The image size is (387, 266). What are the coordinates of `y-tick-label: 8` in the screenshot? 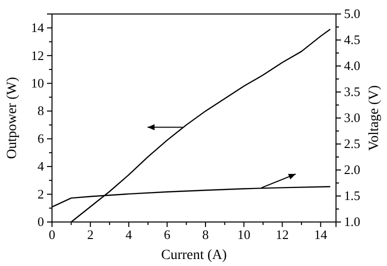 It's located at (41, 110).